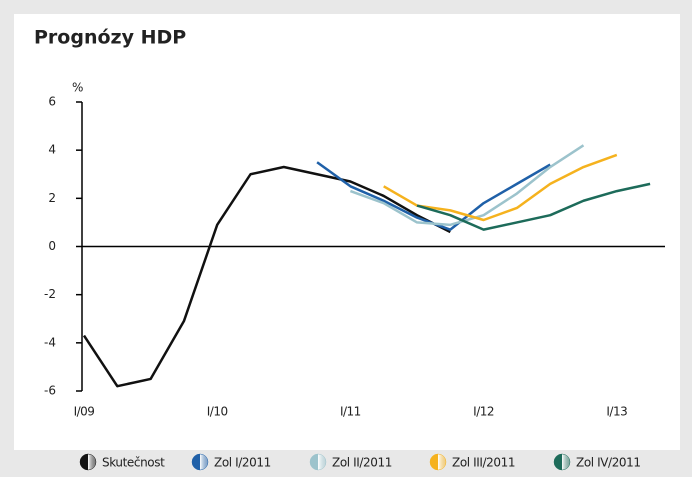 This screenshot has height=477, width=692. I want to click on y-tick-label: 0, so click(52, 246).